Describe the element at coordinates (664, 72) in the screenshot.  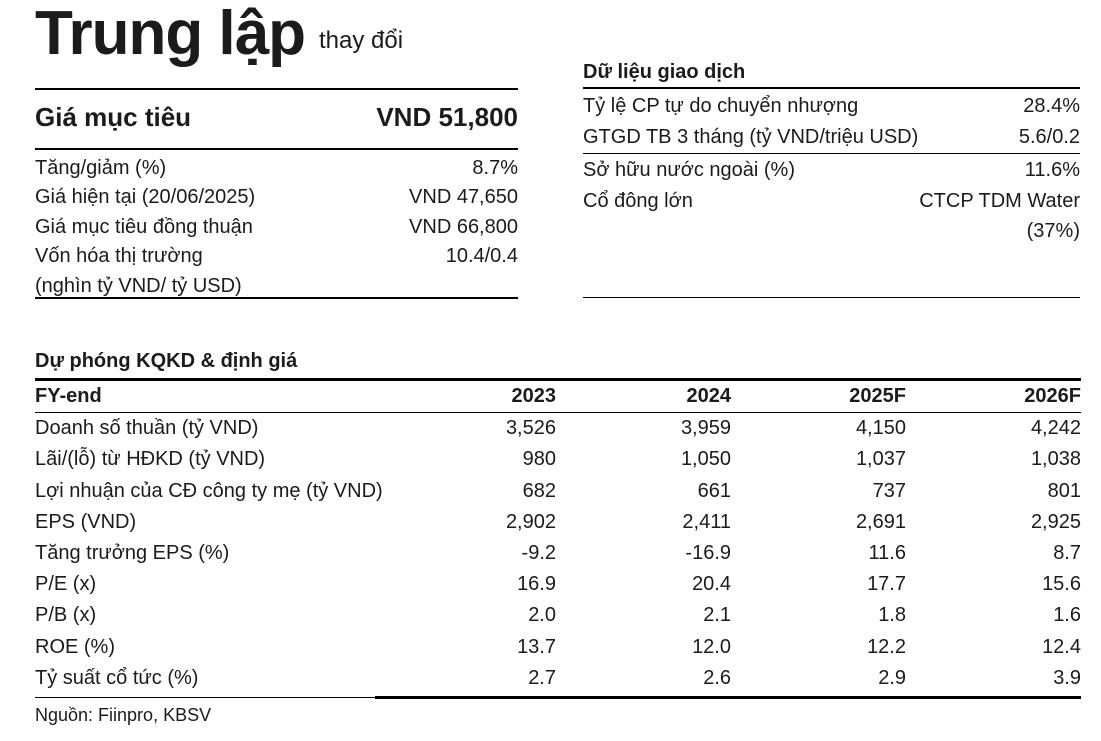
I see `trading-data-title: Dữ liệu giao dịch` at that location.